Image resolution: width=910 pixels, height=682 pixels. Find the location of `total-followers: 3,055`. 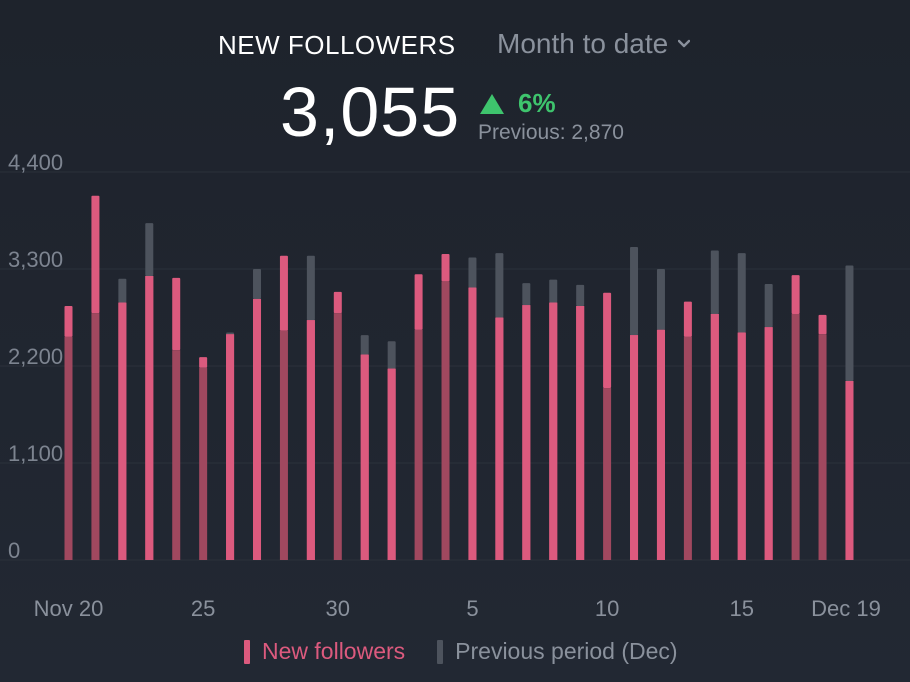

total-followers: 3,055 is located at coordinates (370, 112).